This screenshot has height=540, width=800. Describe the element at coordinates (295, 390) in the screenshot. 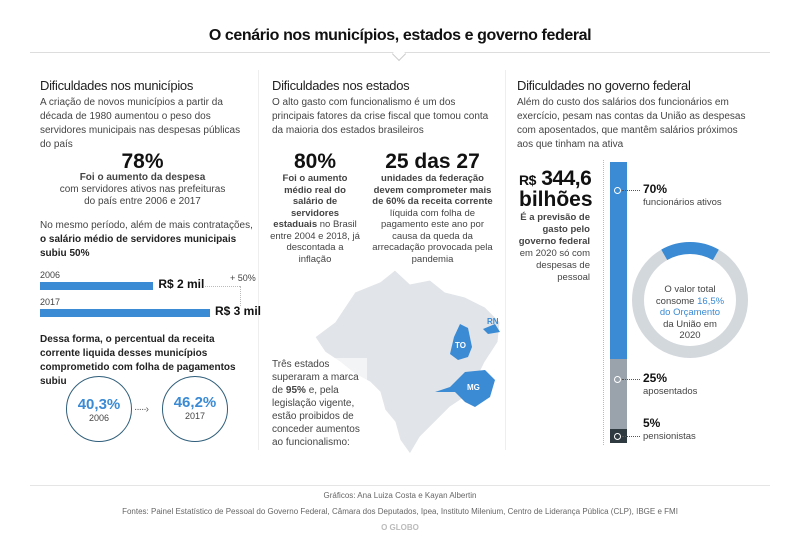

I see `map-text-bold: 95%` at that location.